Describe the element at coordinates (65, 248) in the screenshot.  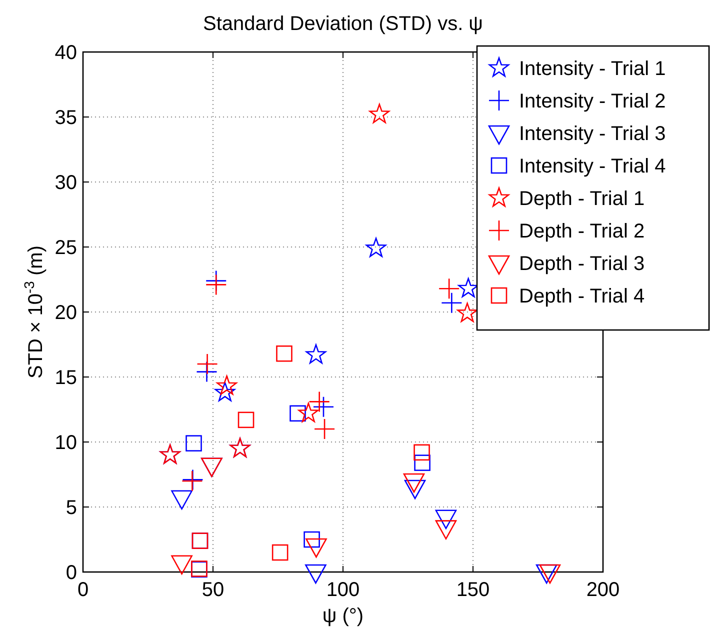
I see `y-tick-label: 25` at that location.